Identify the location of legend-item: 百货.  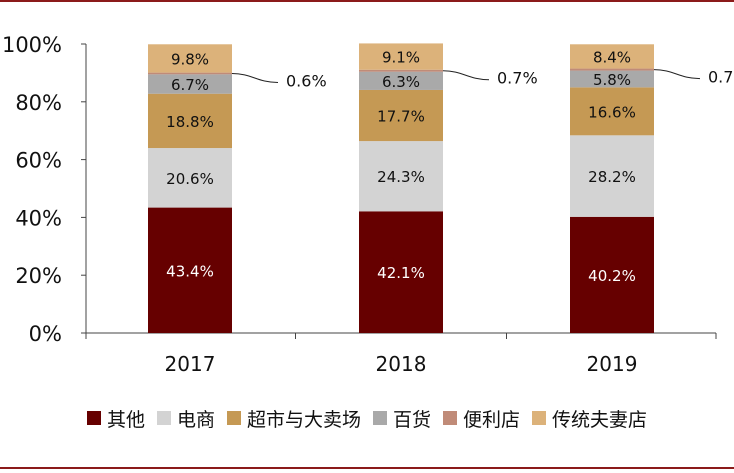
(402, 418).